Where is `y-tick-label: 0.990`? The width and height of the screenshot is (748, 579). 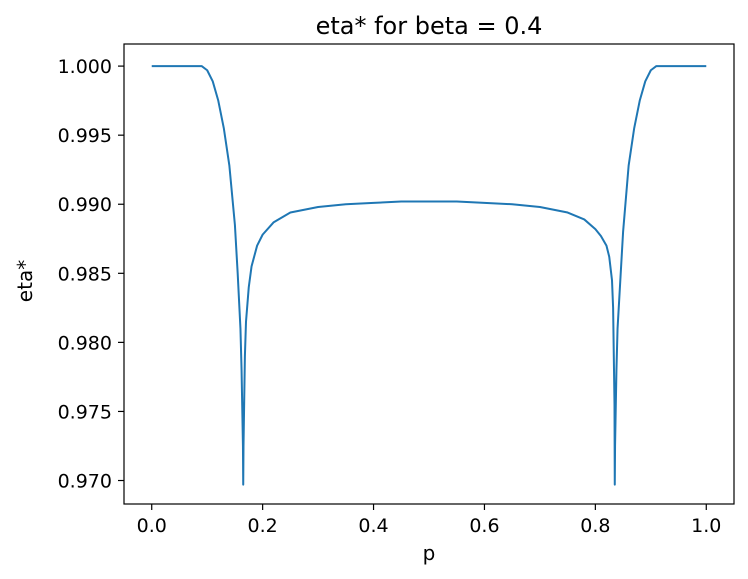 y-tick-label: 0.990 is located at coordinates (85, 205).